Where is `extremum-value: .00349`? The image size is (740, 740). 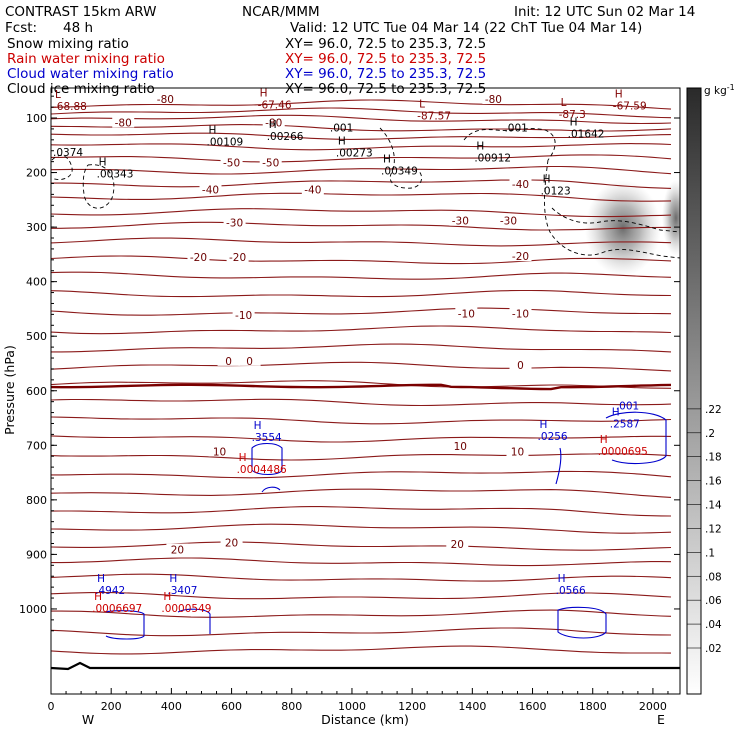
extremum-value: .00349 is located at coordinates (399, 171).